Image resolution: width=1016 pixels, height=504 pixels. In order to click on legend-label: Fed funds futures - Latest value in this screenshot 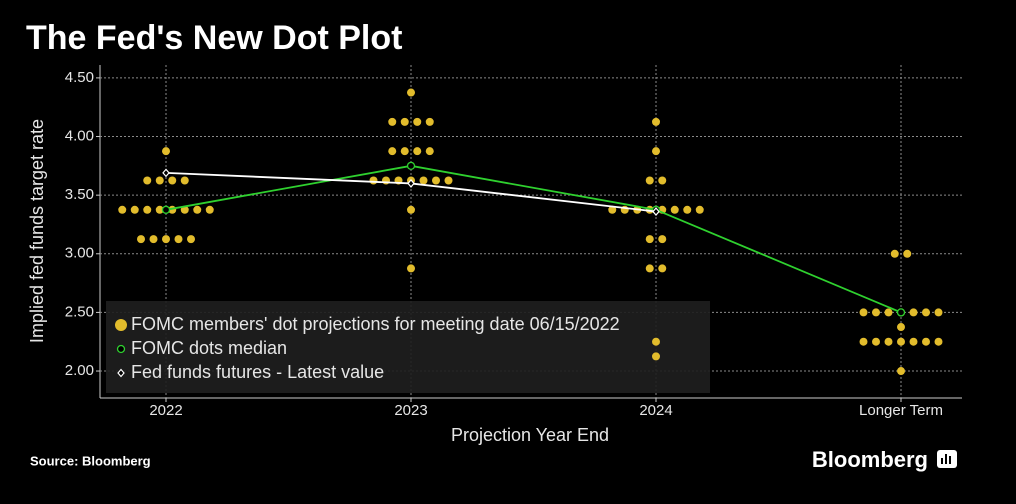, I will do `click(257, 372)`.